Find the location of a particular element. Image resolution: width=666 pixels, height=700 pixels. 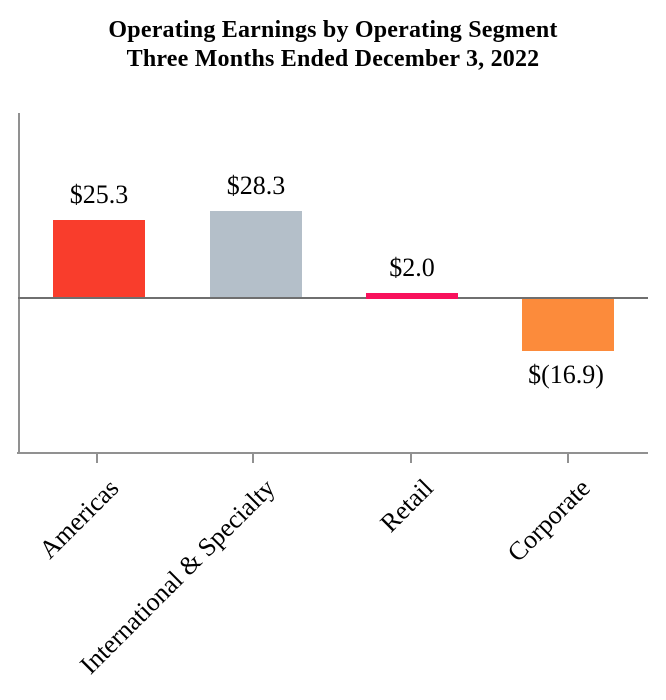

x-tick-retail is located at coordinates (411, 458).